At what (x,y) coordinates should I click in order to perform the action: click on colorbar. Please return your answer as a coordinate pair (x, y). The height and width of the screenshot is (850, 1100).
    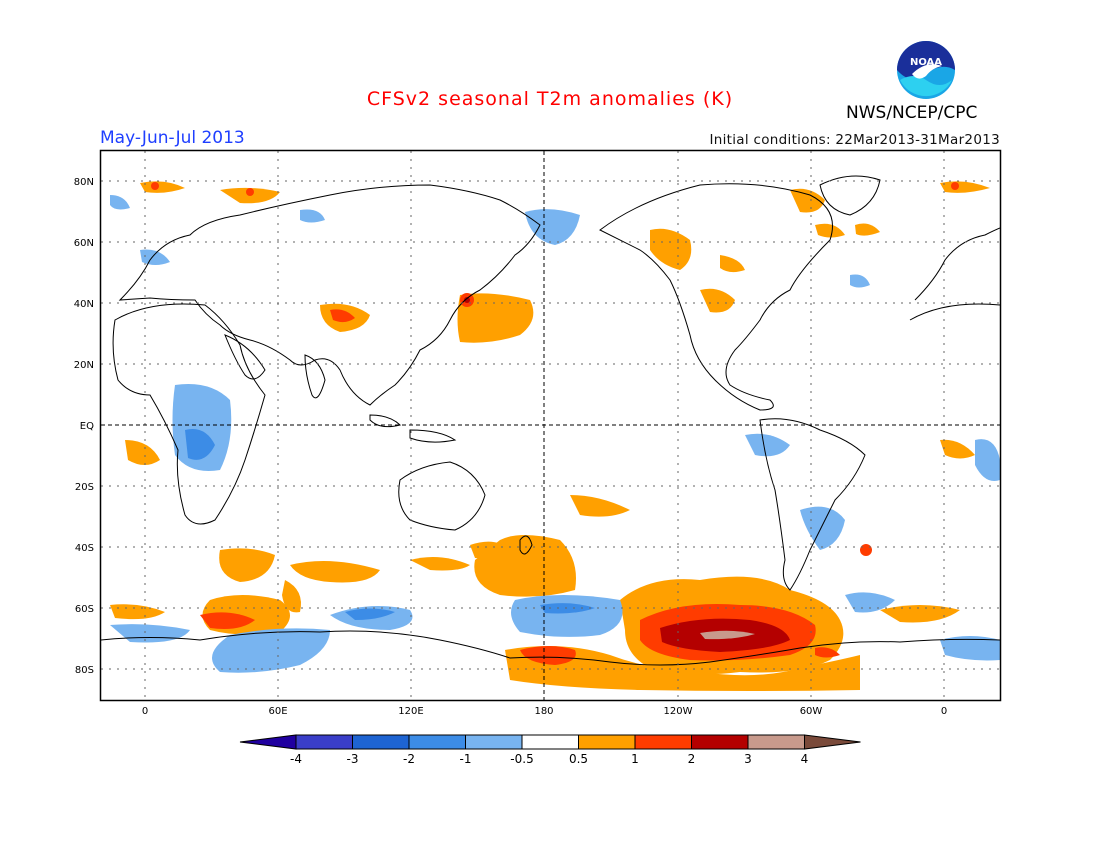
    Looking at the image, I should click on (550, 742).